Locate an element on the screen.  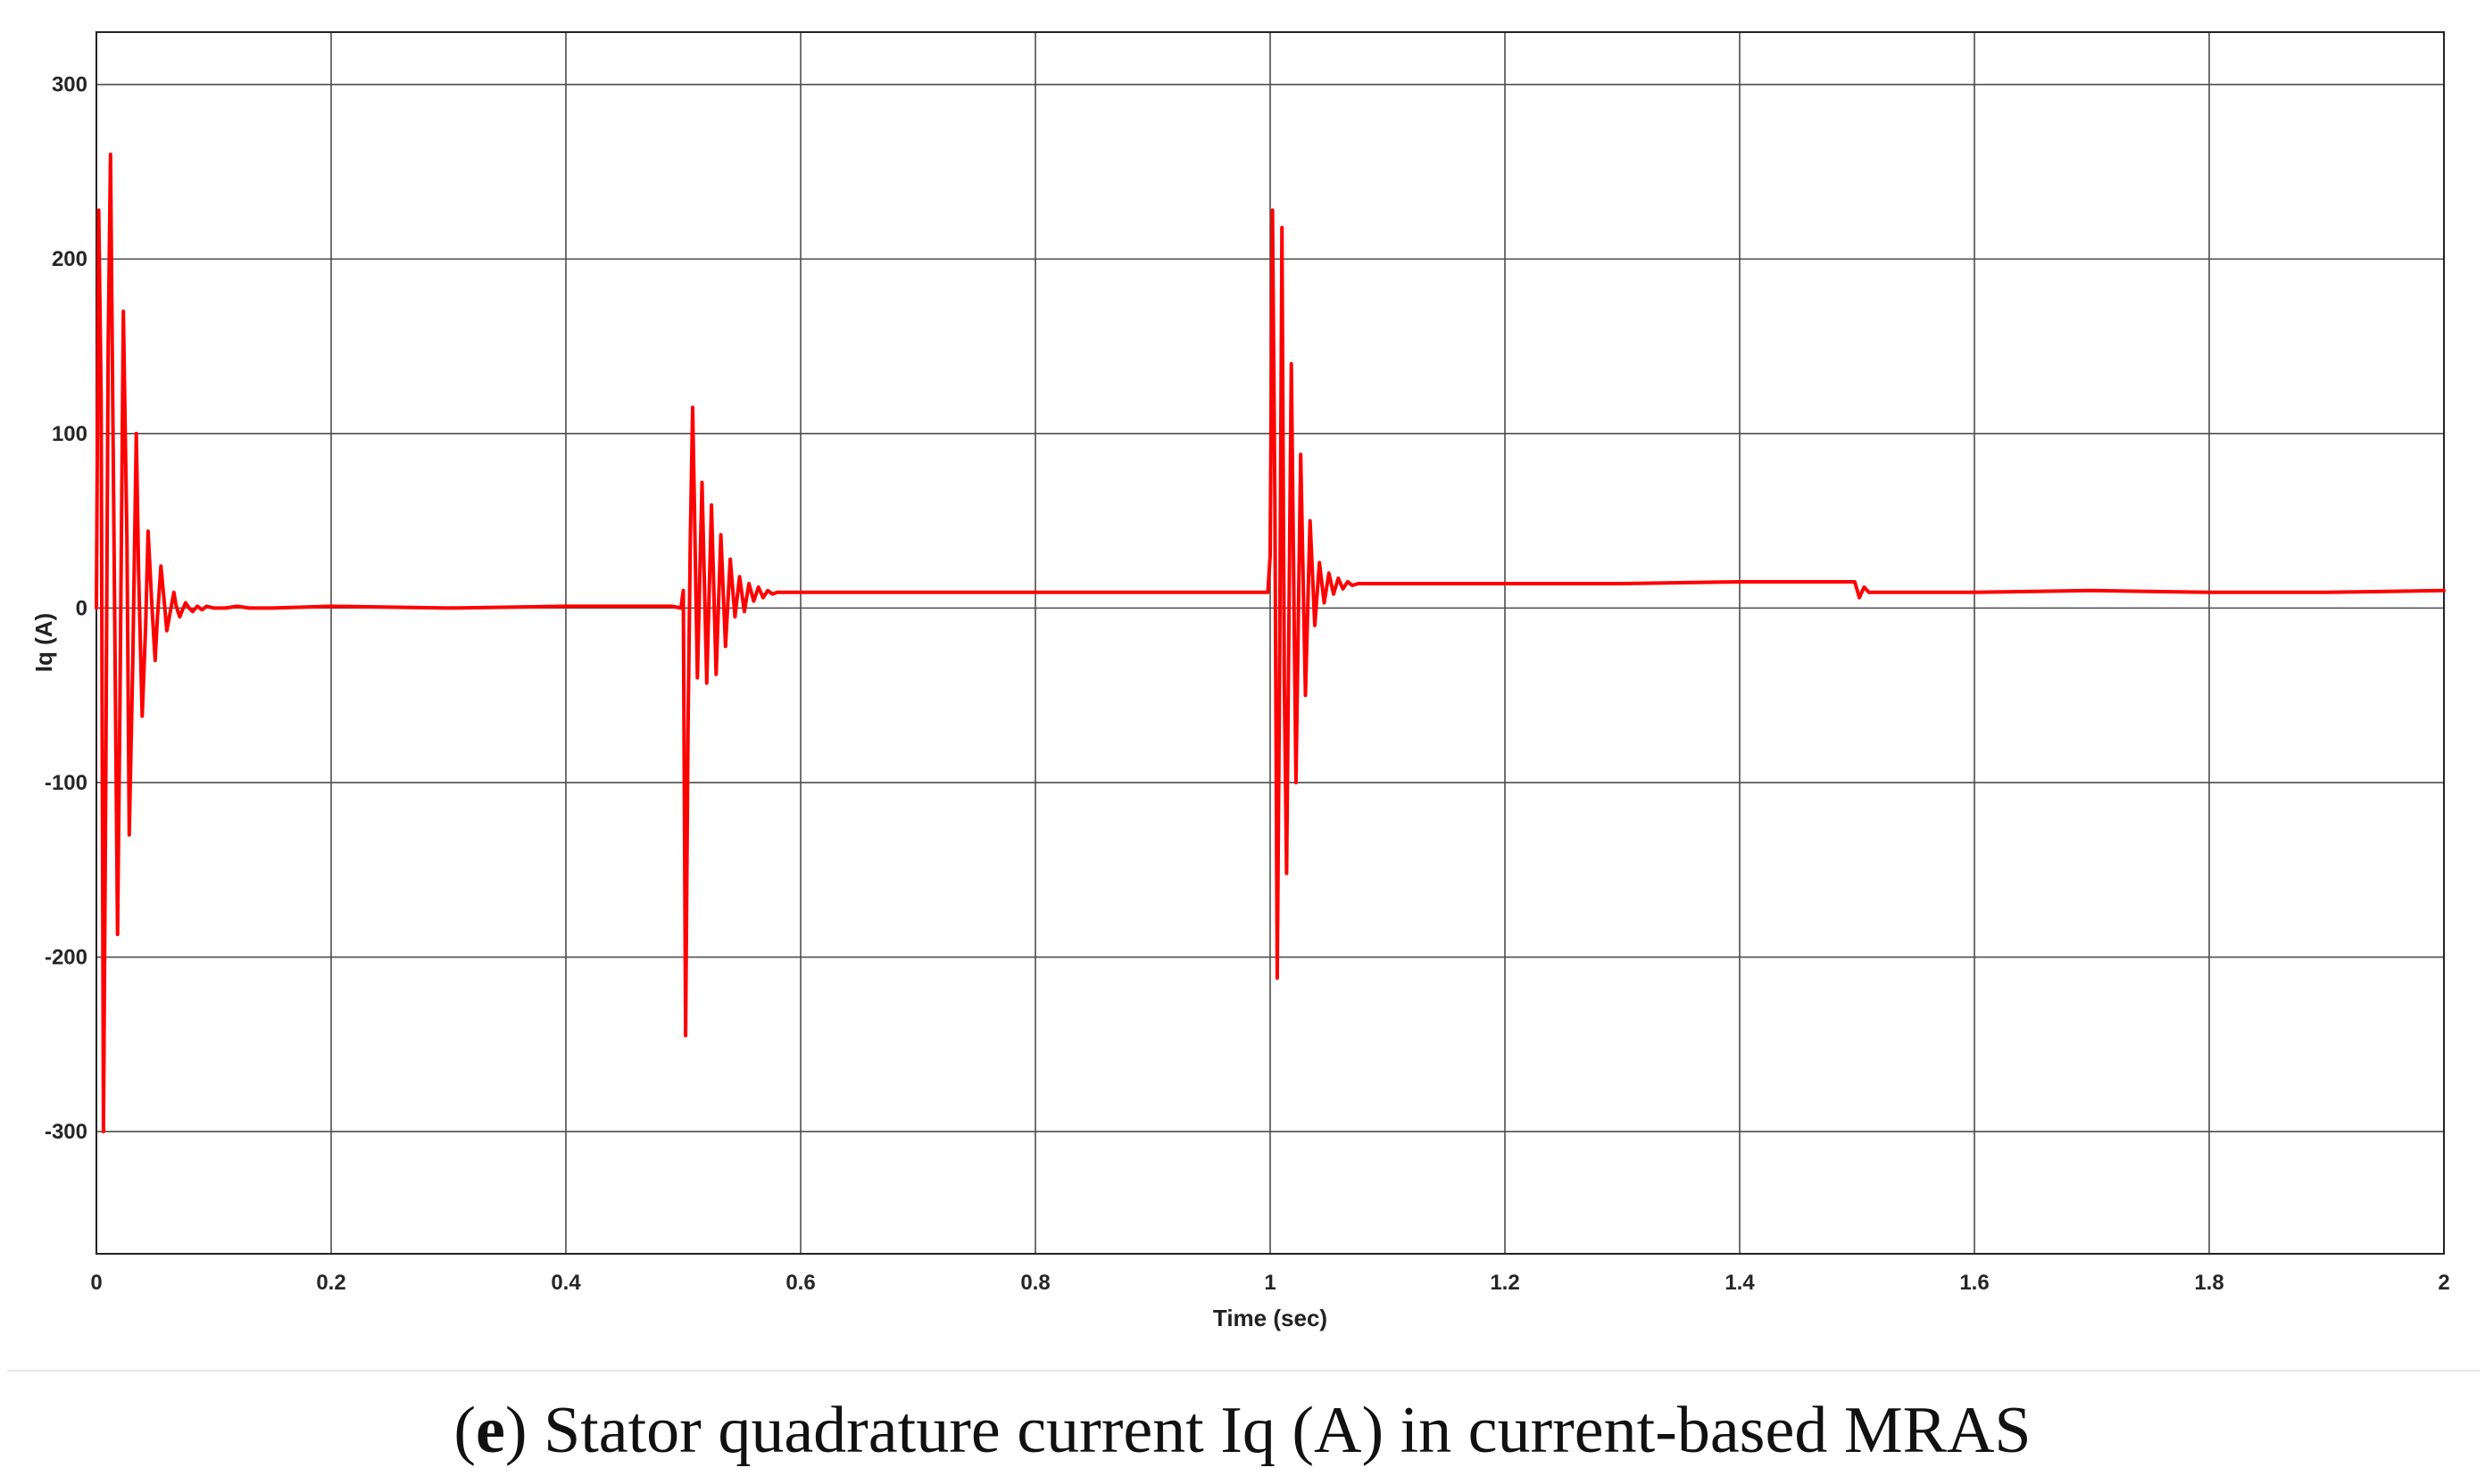
x-axis-label: Time (sec) is located at coordinates (1270, 1318).